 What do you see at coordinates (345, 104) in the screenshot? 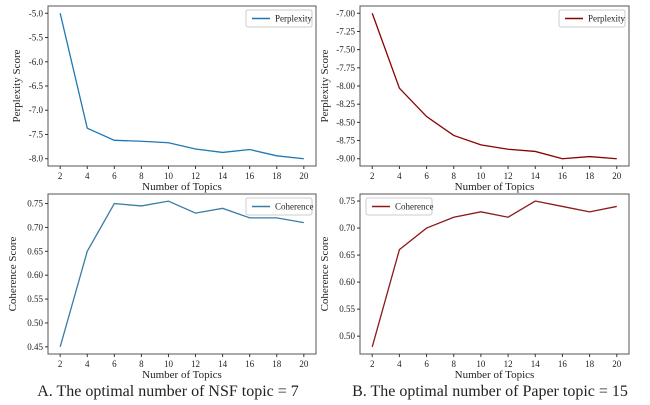
I see `y-tick-label: -8.25` at bounding box center [345, 104].